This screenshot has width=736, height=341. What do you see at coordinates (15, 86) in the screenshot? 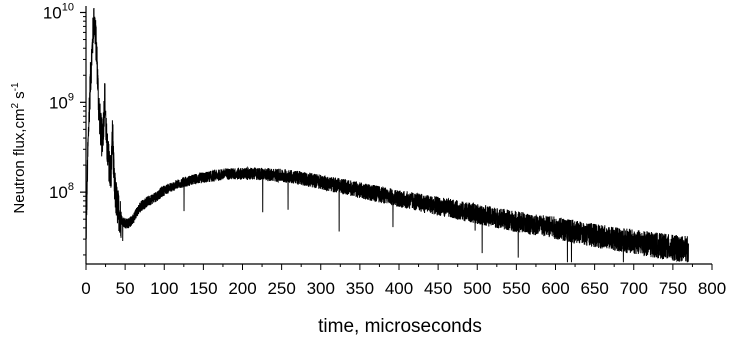
I see `y-axis-title-exp2: -1` at bounding box center [15, 86].